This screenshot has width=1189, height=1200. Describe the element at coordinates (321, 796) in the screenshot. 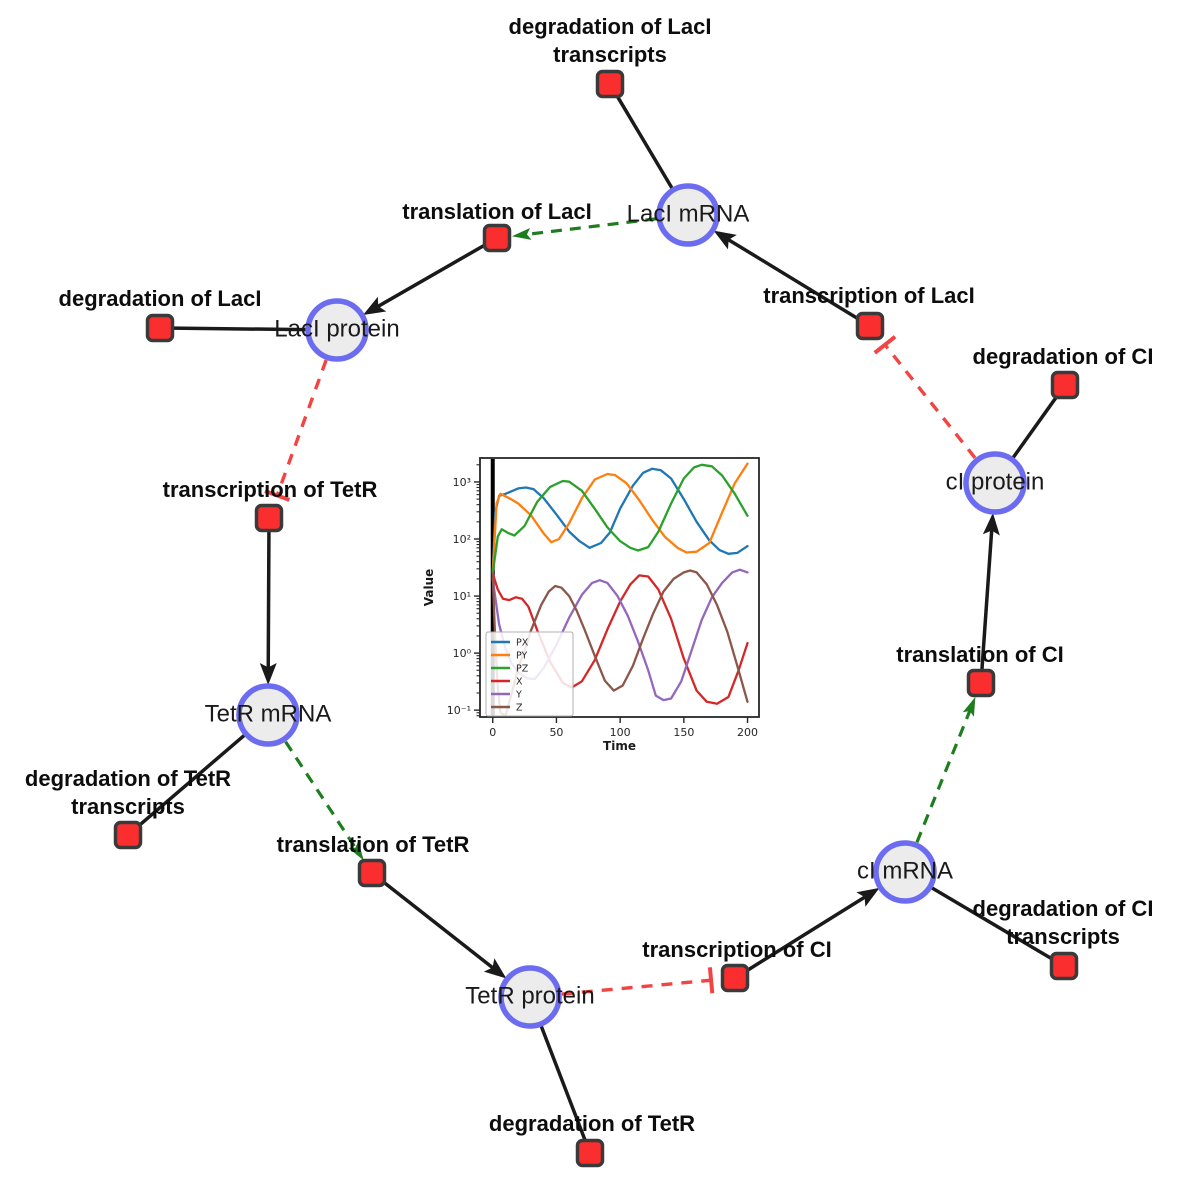

I see `edge-tetr-mrna-transl-tetr` at that location.